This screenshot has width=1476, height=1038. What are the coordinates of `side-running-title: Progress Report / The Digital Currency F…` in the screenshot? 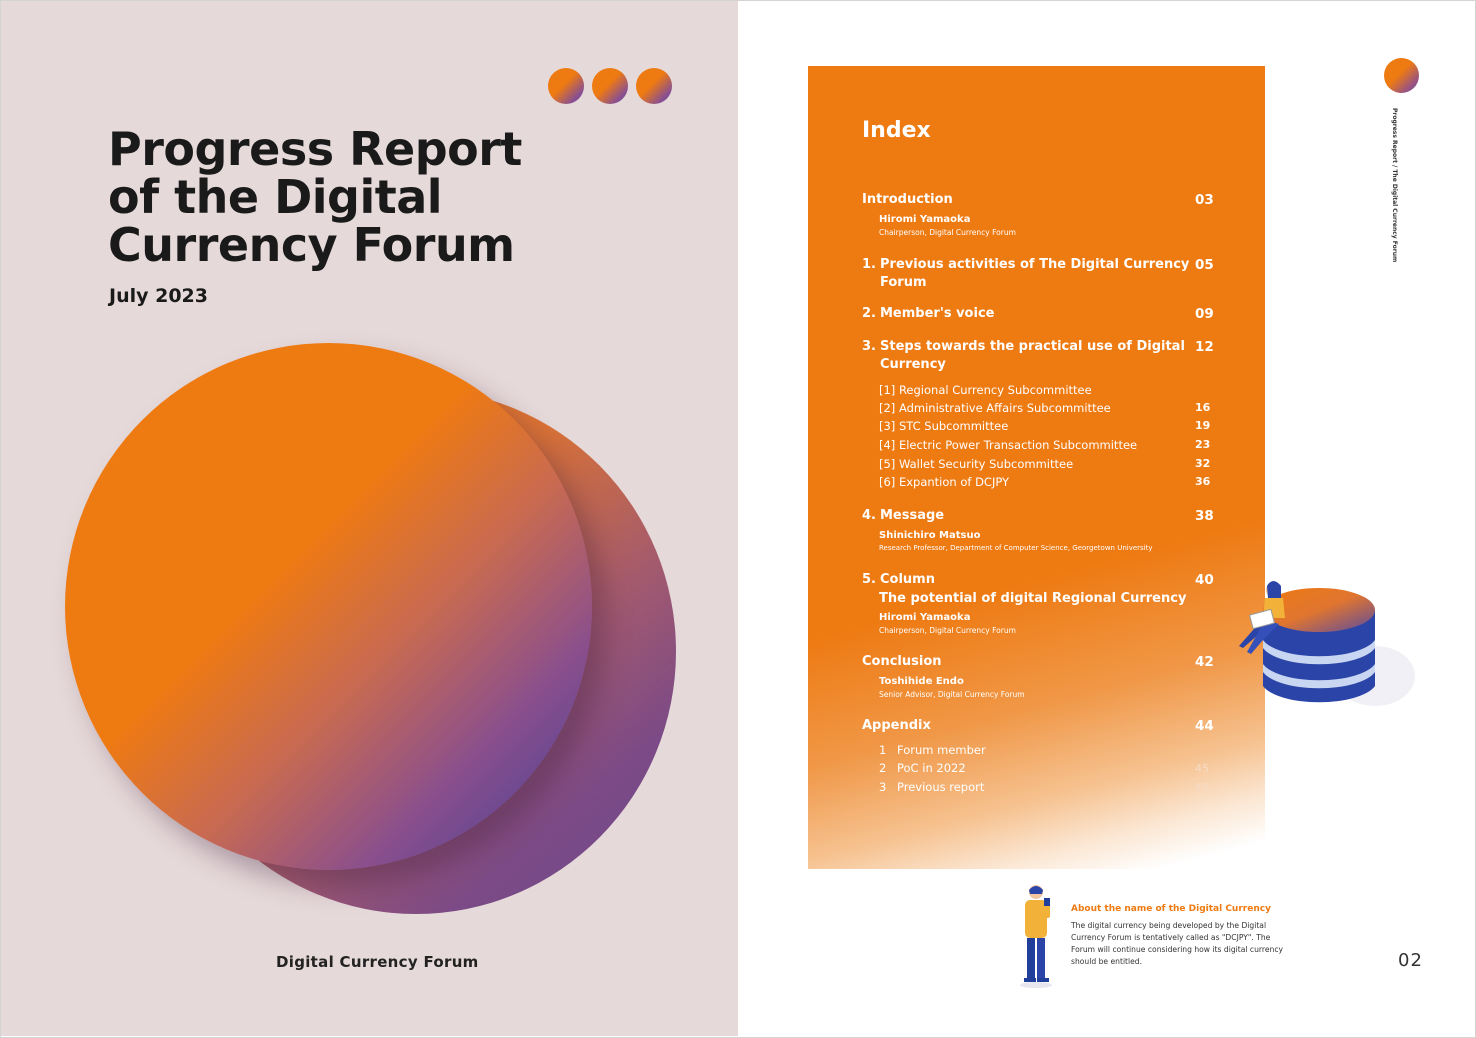 It's located at (1394, 185).